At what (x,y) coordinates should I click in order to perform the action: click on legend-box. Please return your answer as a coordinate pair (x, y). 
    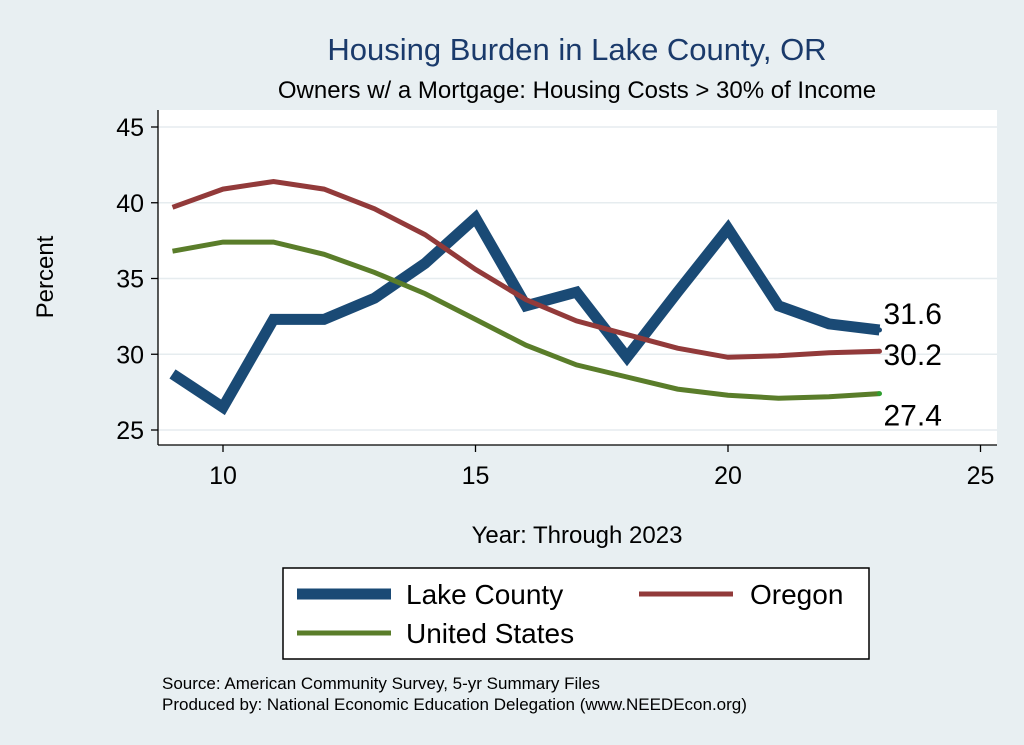
    Looking at the image, I should click on (576, 613).